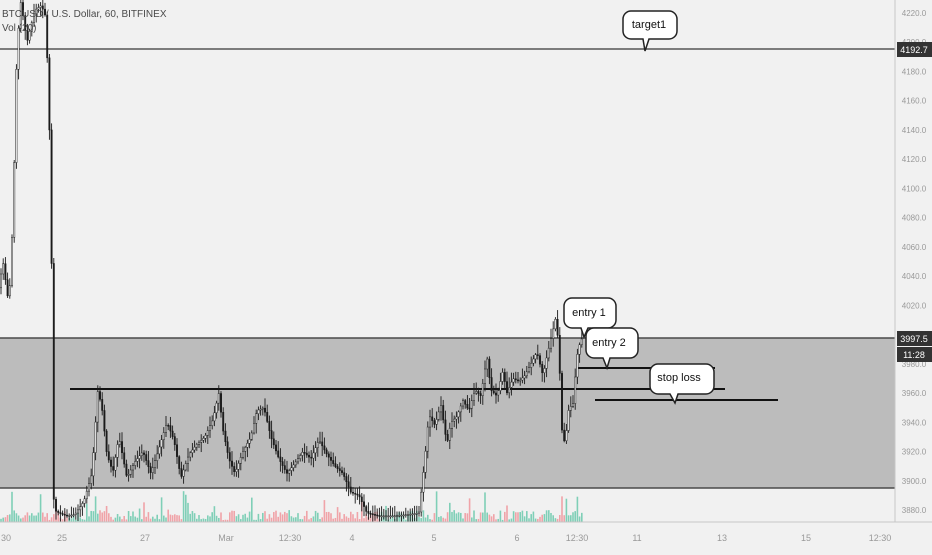 This screenshot has width=932, height=555. What do you see at coordinates (914, 218) in the screenshot?
I see `price-tick-label: 4080.0` at bounding box center [914, 218].